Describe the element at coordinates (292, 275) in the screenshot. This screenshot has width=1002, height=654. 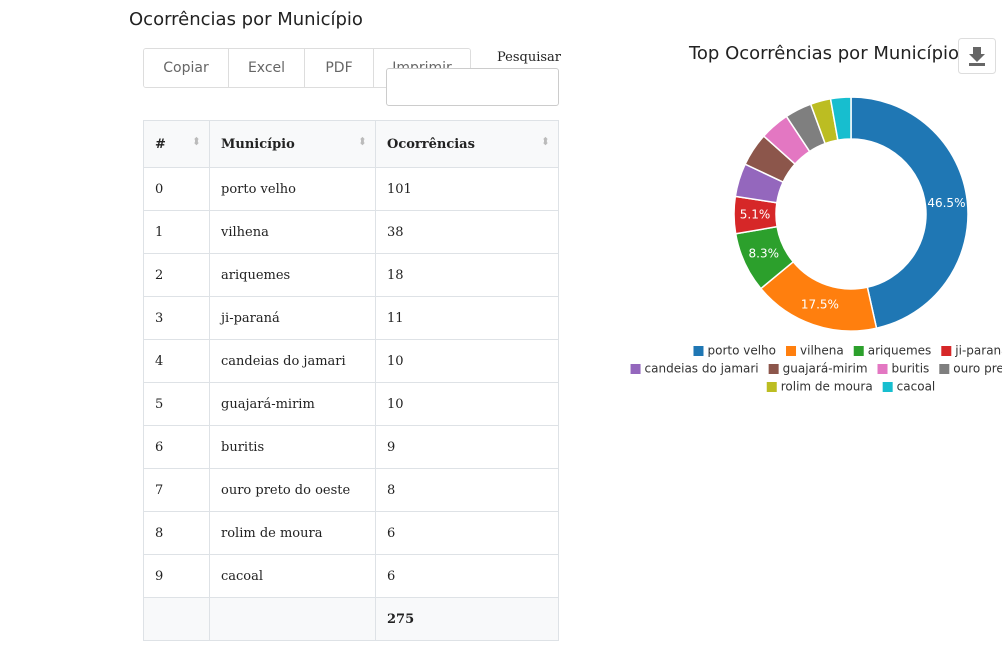
I see `table-cell: ariquemes` at that location.